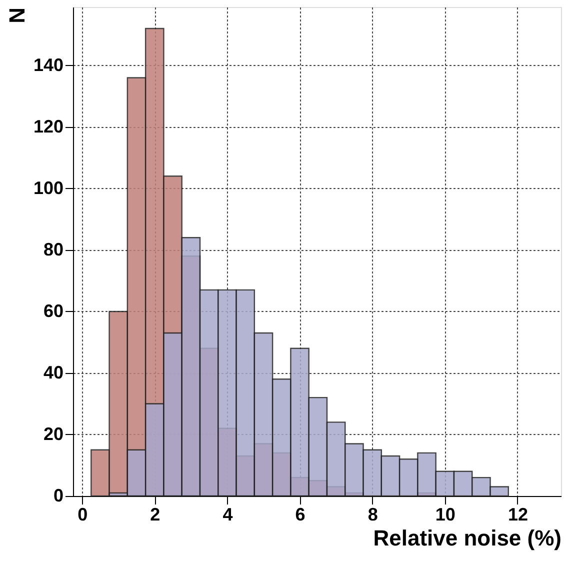  I want to click on y-tick-label: 40, so click(53, 372).